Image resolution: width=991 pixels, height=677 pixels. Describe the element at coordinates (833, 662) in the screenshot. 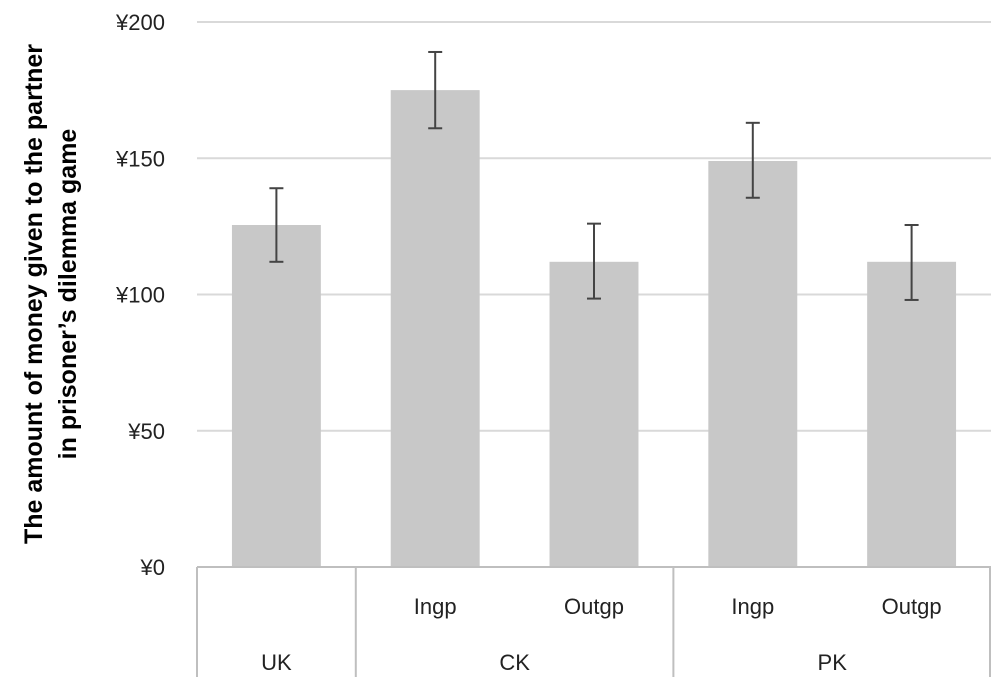

I see `x-group-label: PK` at that location.